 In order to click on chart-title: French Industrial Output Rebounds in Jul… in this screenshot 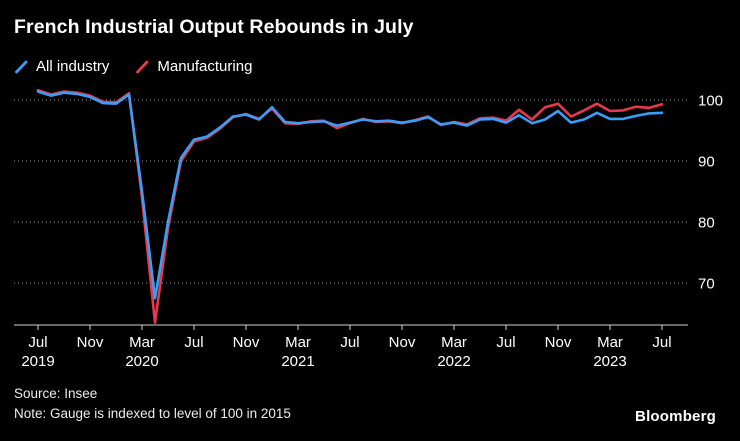, I will do `click(214, 27)`.